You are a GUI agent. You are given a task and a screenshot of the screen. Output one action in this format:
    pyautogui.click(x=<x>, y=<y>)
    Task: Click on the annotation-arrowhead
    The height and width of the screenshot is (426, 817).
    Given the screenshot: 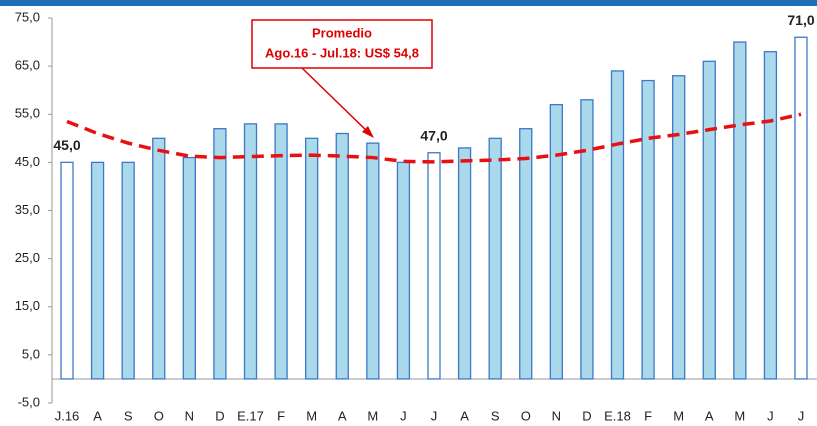 What is the action you would take?
    pyautogui.click(x=368, y=132)
    